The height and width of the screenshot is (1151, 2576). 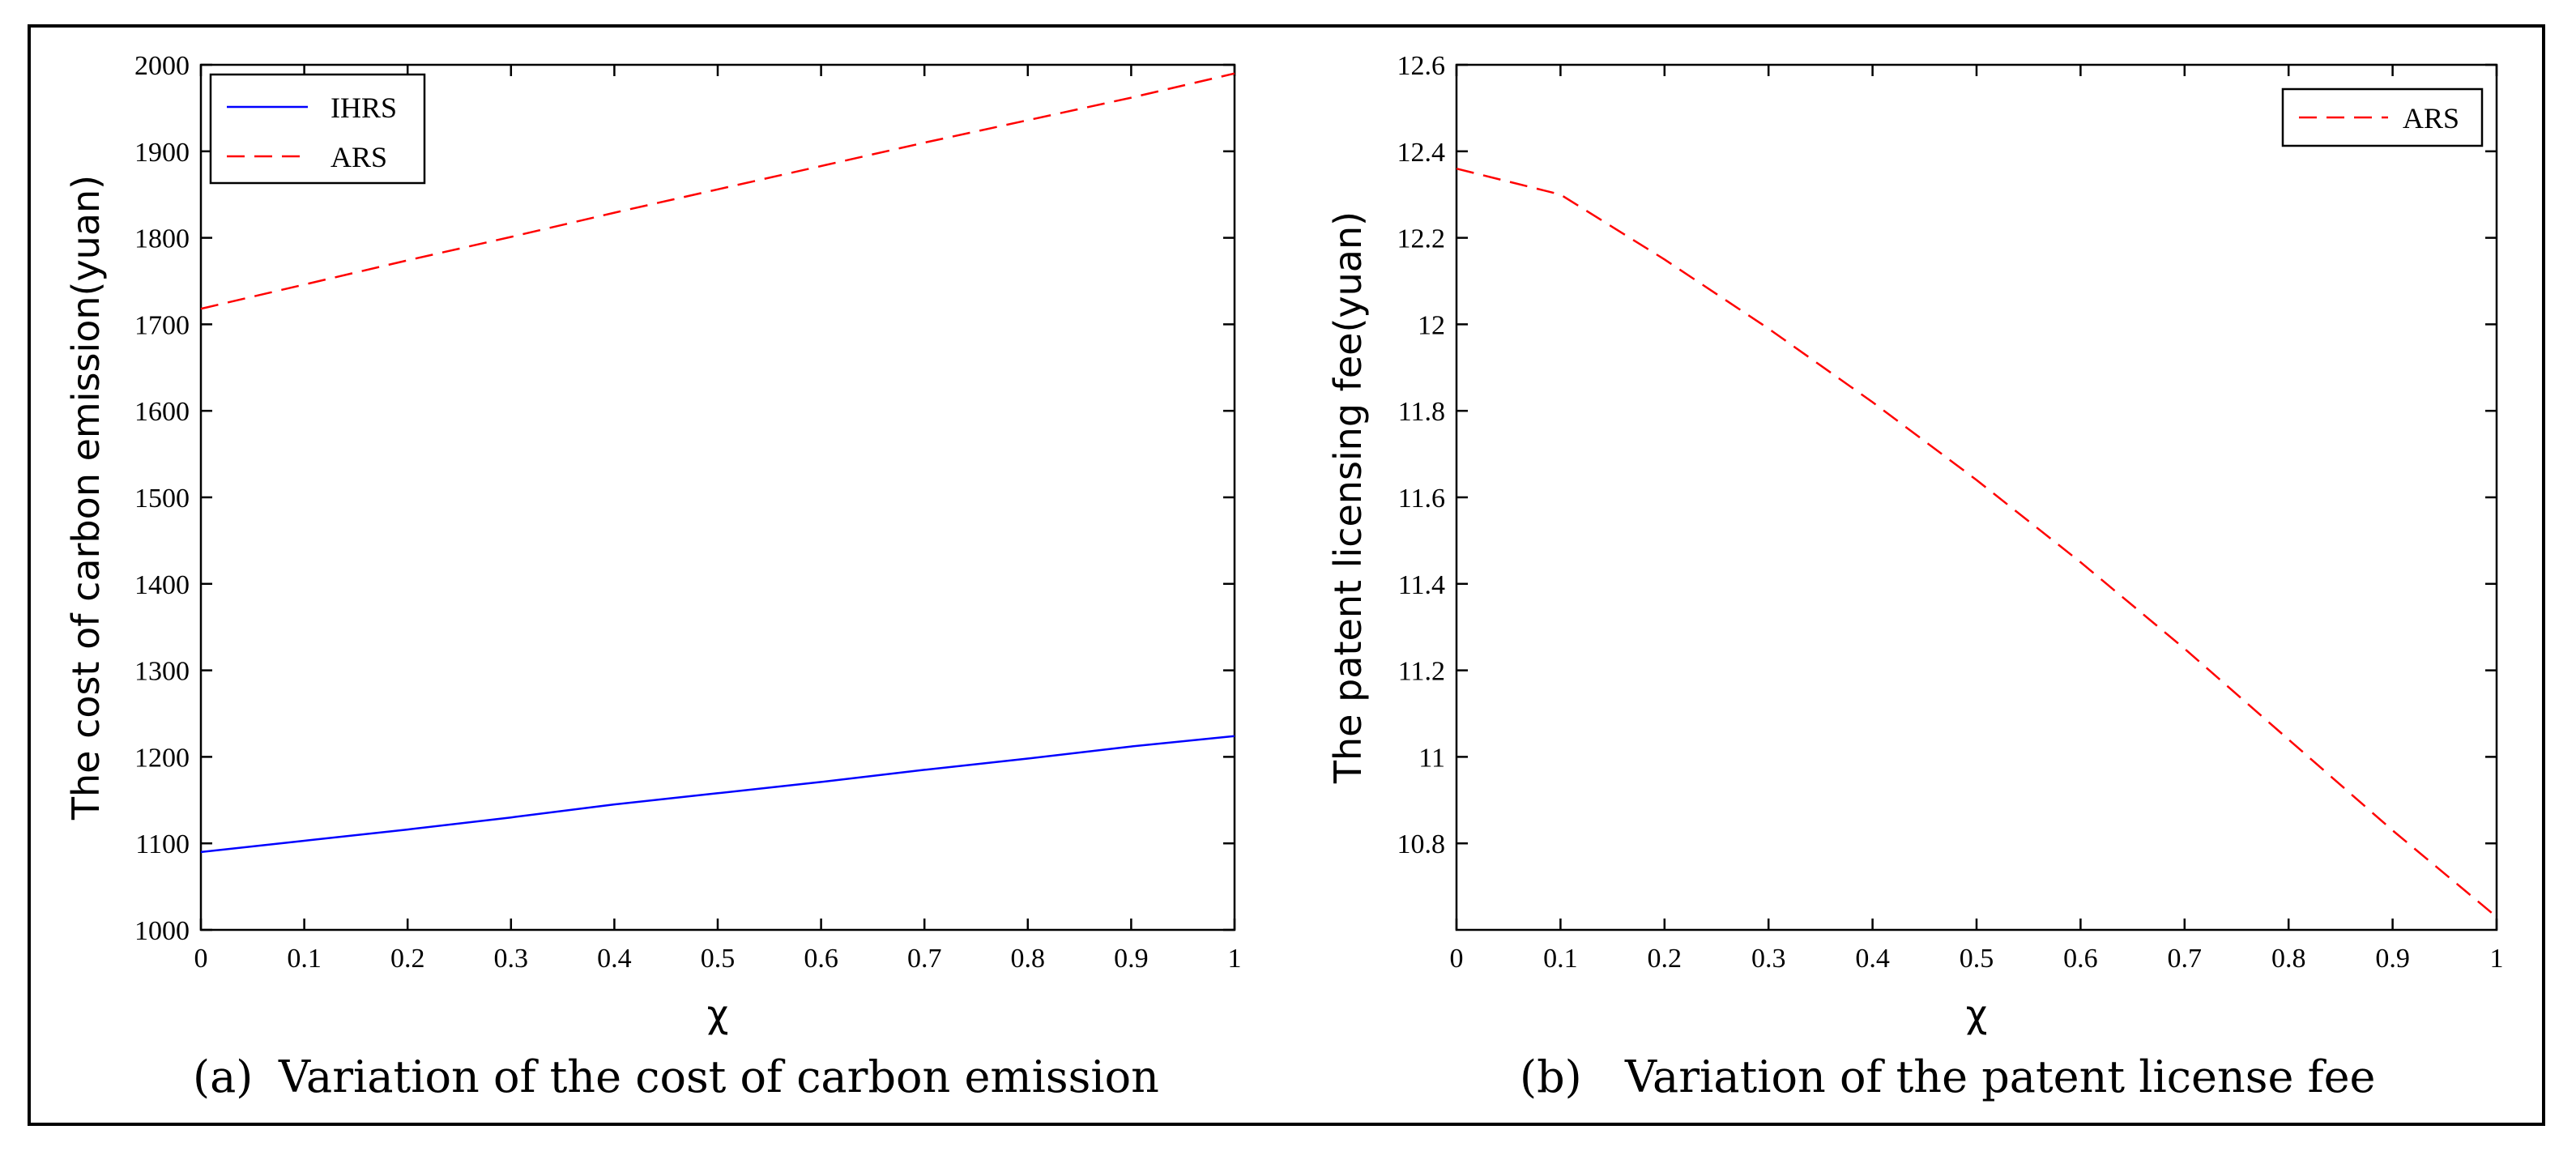 I want to click on y-tick-label: 1800, so click(x=162, y=239).